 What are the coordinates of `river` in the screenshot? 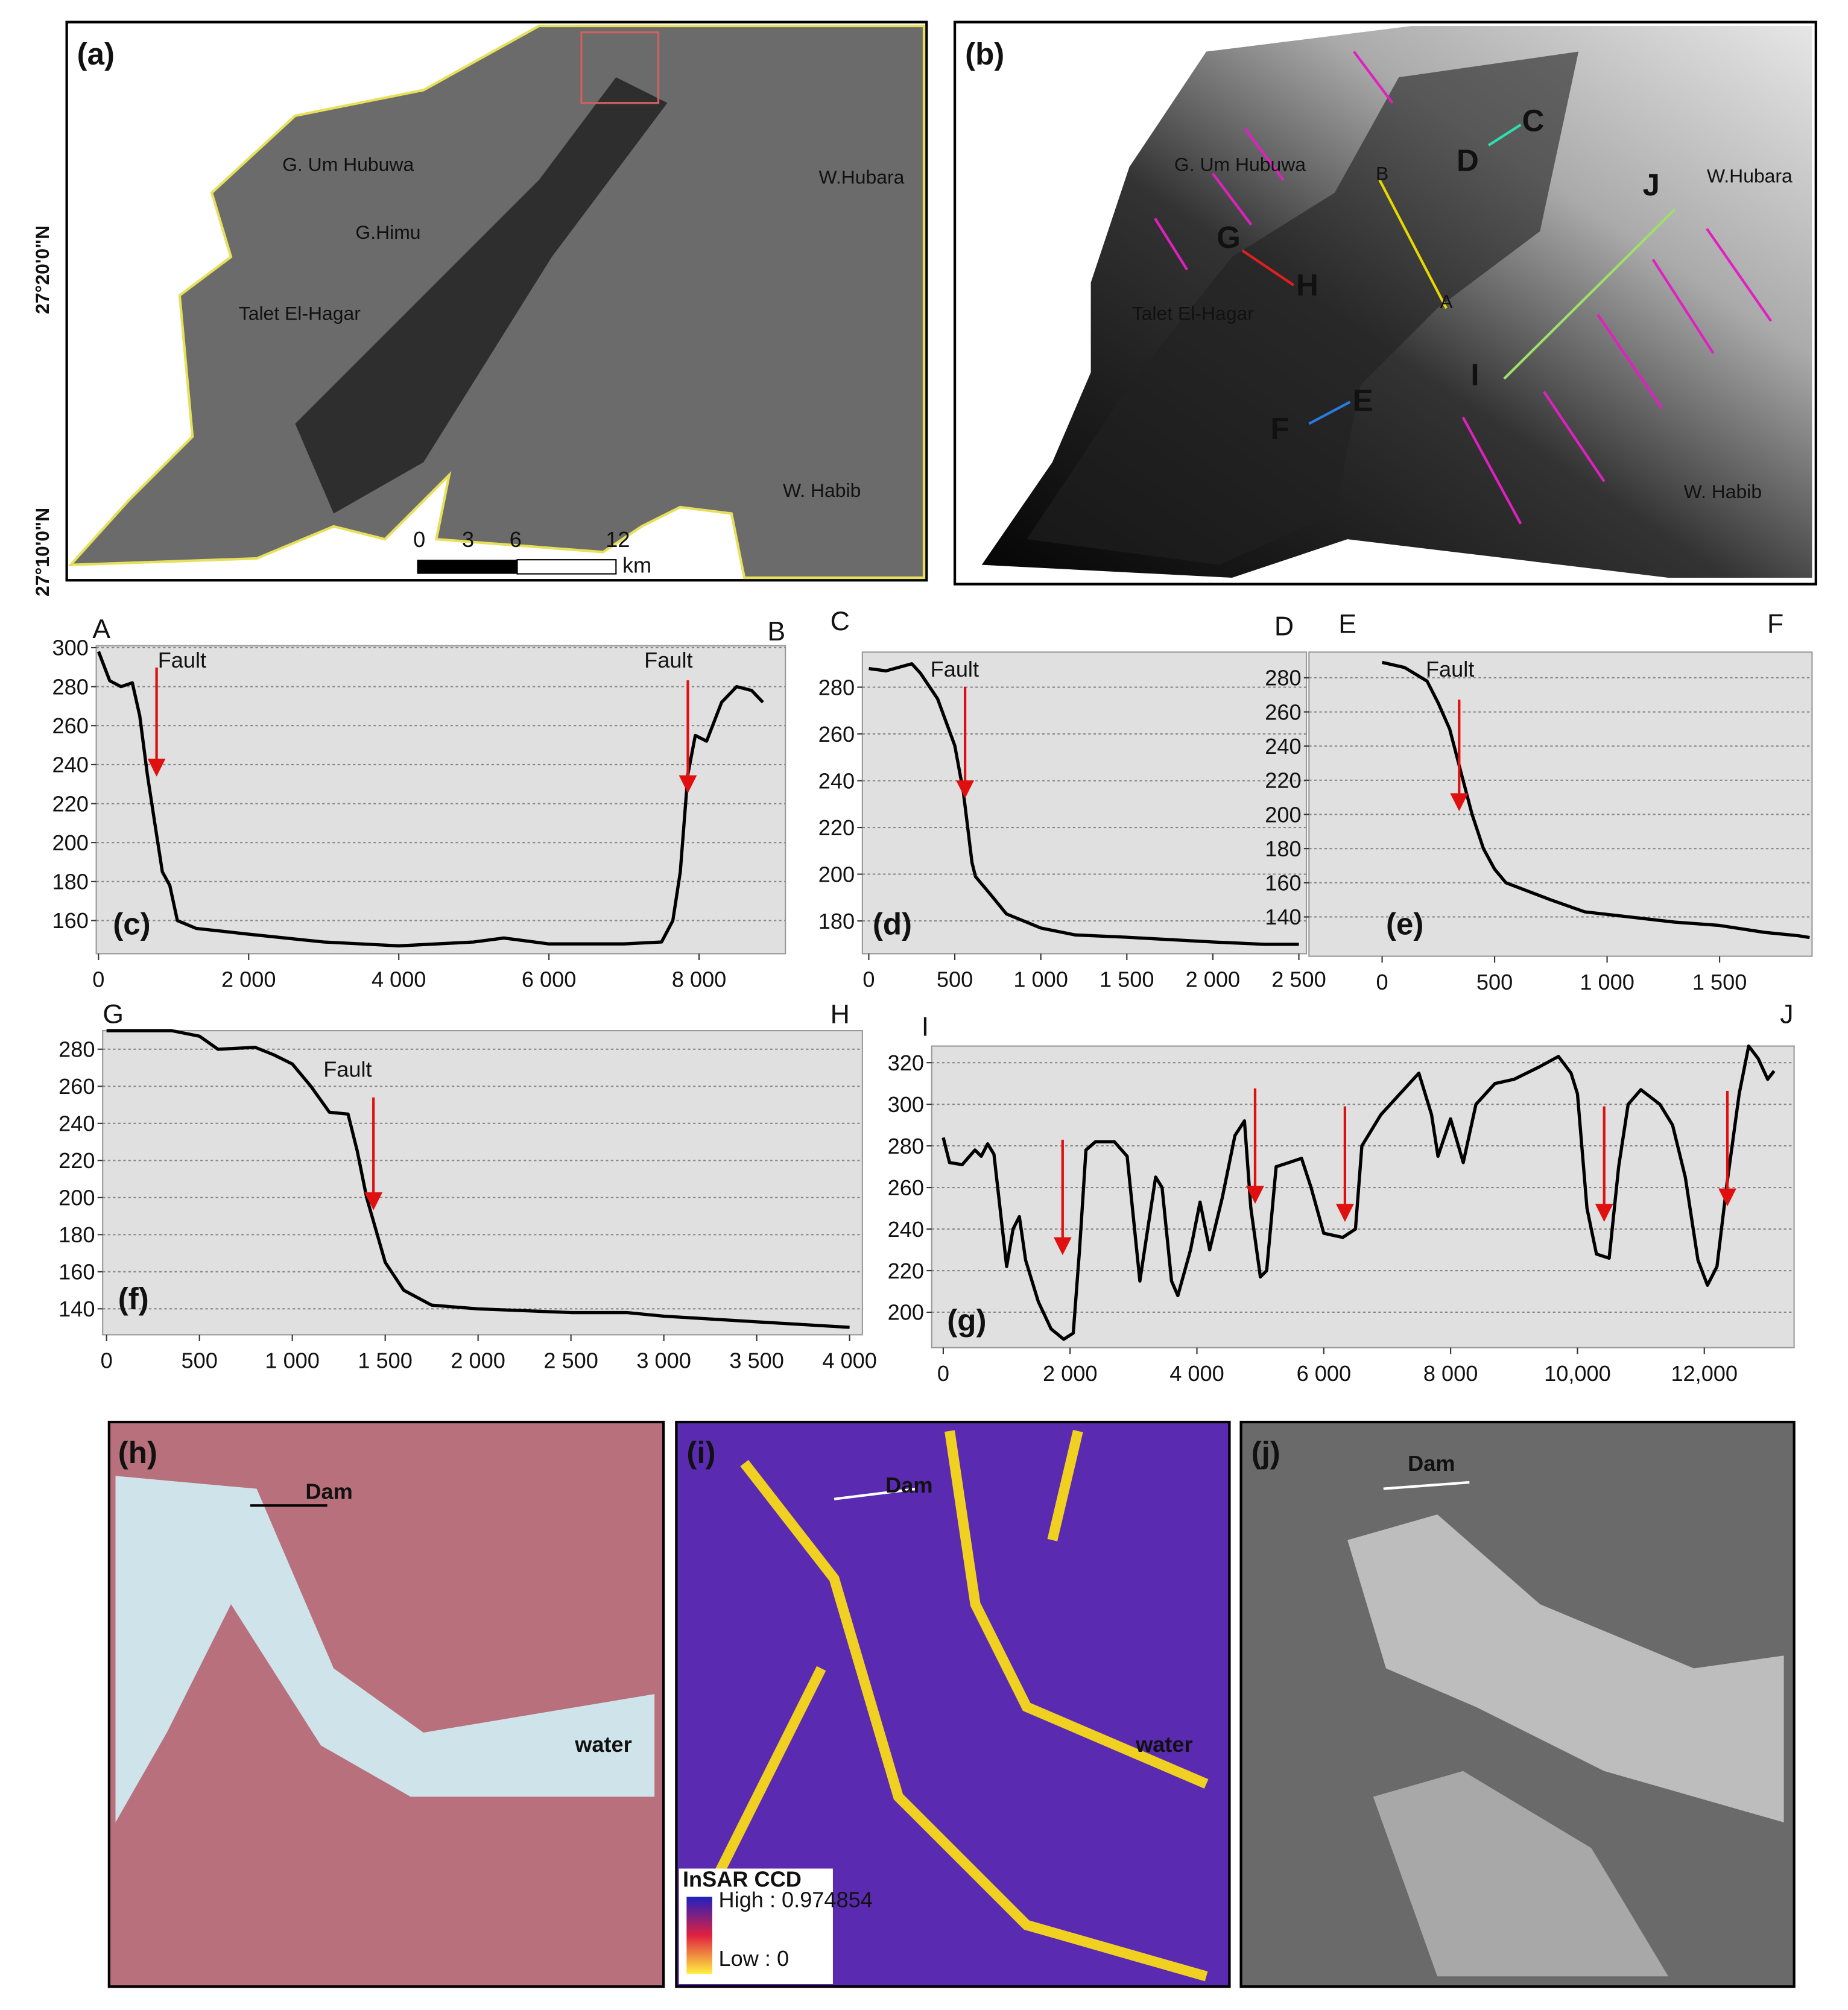 It's located at (385, 1649).